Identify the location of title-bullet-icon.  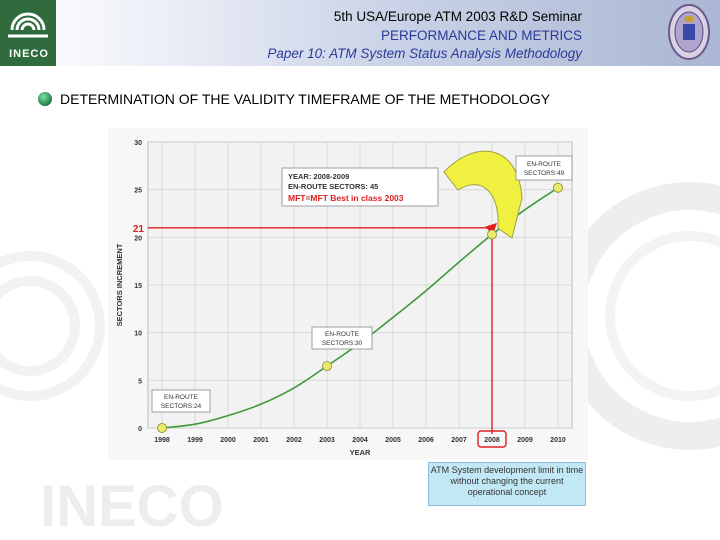
(45, 99).